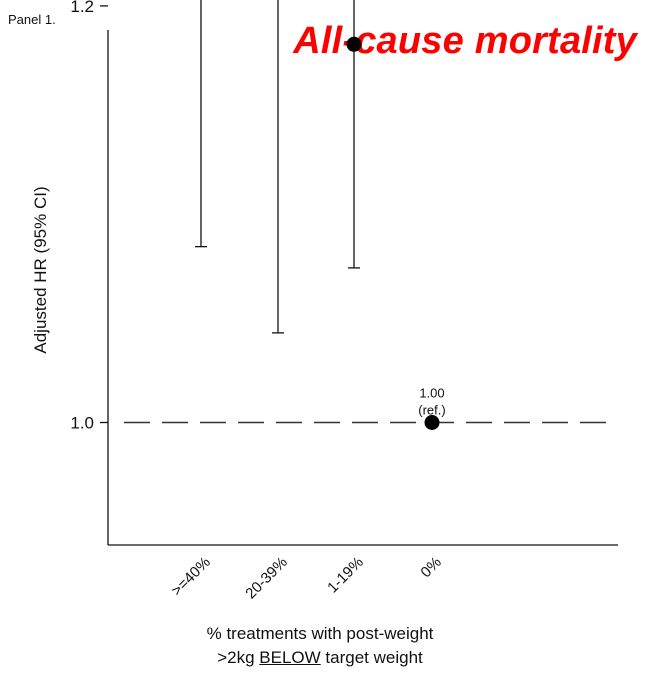 The width and height of the screenshot is (663, 677). What do you see at coordinates (238, 657) in the screenshot?
I see `x-axis-label-pre: >2kg` at bounding box center [238, 657].